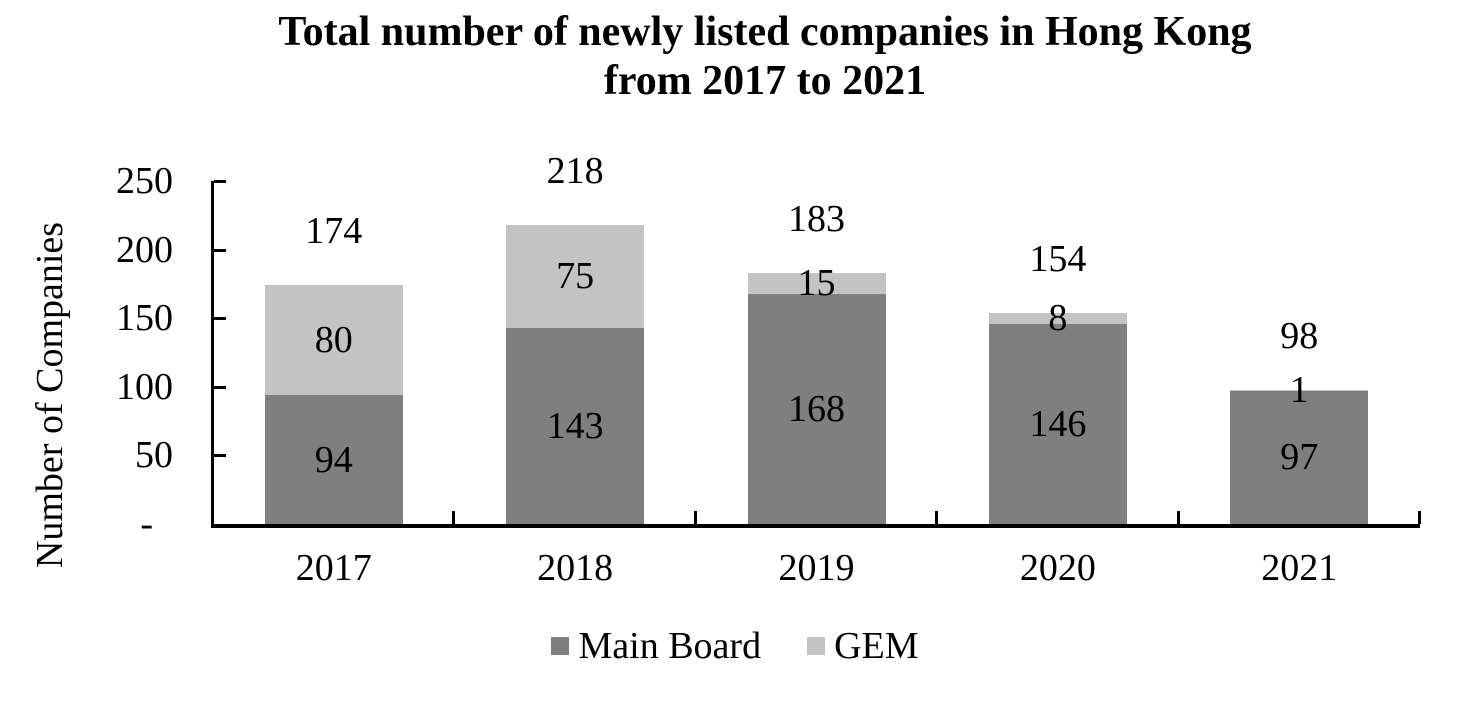  What do you see at coordinates (144, 249) in the screenshot?
I see `y-tick-label: 200` at bounding box center [144, 249].